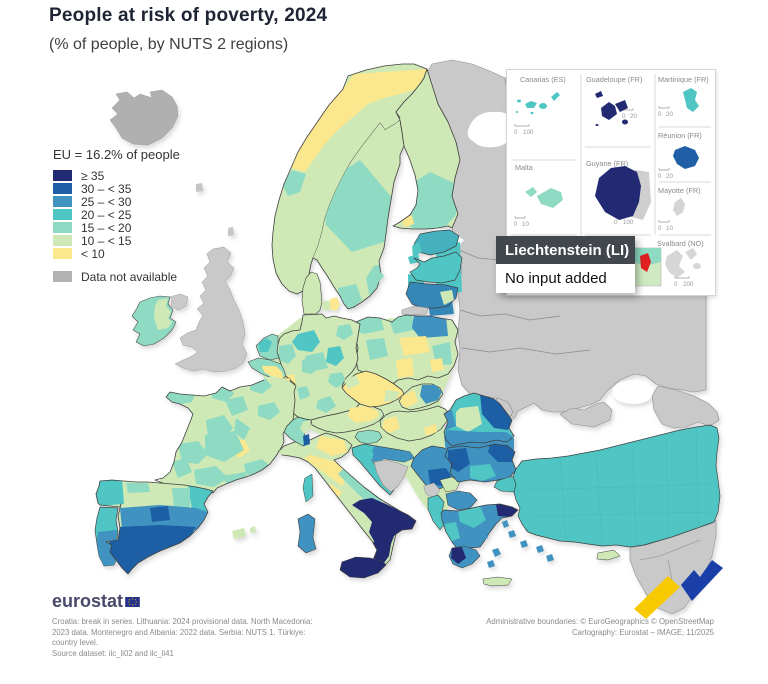 The image size is (768, 684). Describe the element at coordinates (543, 79) in the screenshot. I see `svg-text: Canarias (ES)` at that location.